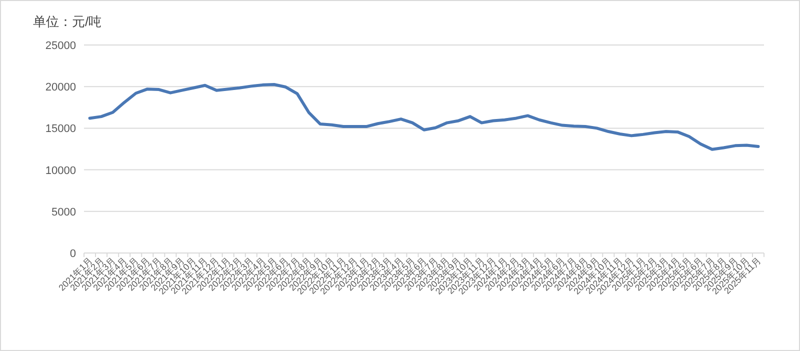 Image resolution: width=800 pixels, height=351 pixels. Describe the element at coordinates (60, 46) in the screenshot. I see `y-tick-label: 25000` at that location.